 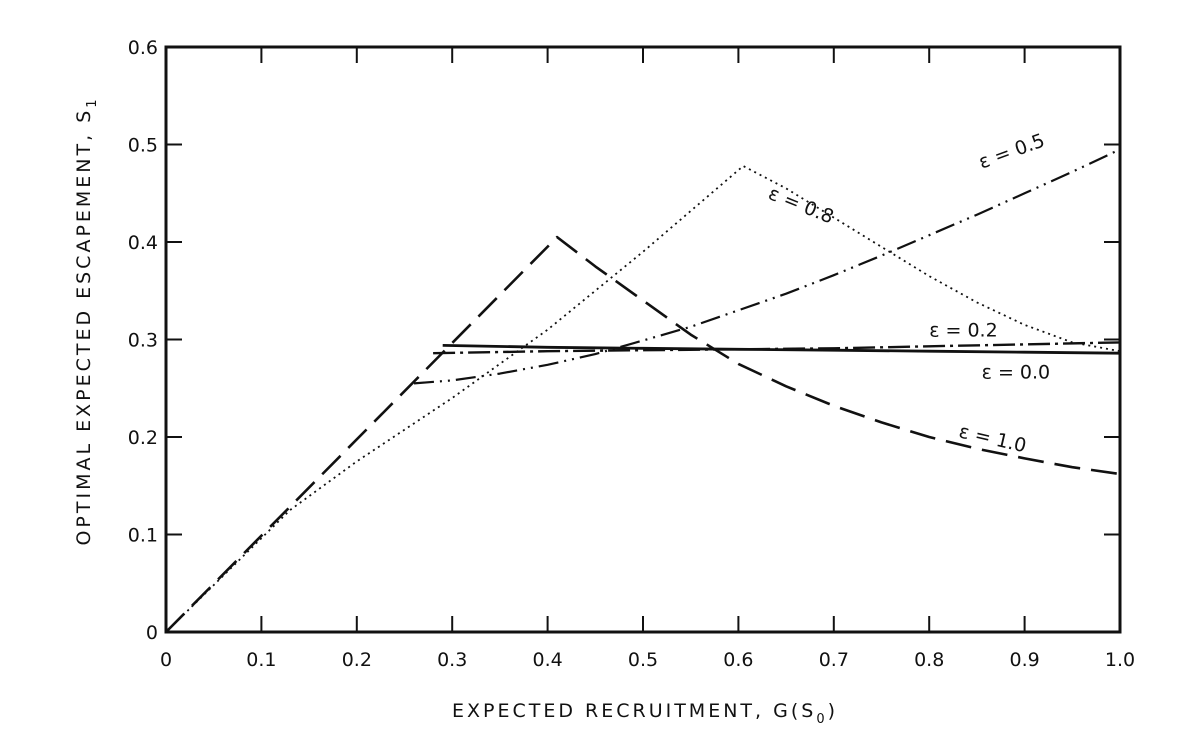 I want to click on x-tick-label-4: 0.4, so click(x=547, y=660).